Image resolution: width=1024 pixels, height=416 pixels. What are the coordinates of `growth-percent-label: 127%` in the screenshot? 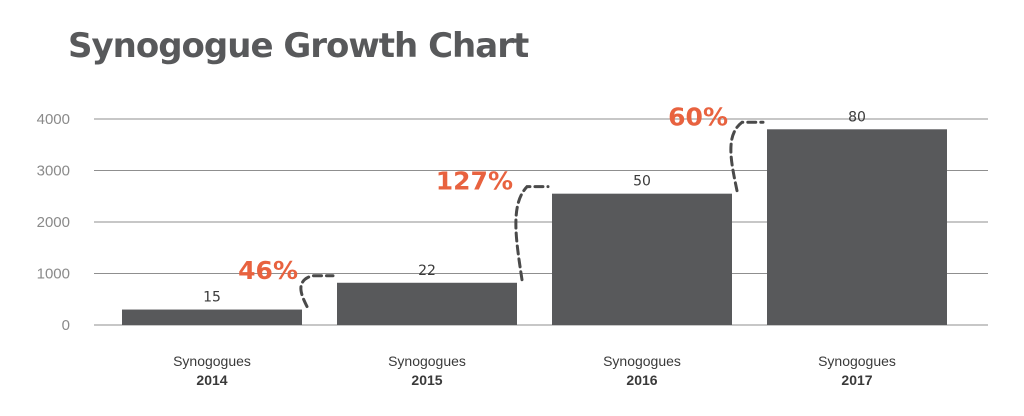 It's located at (474, 181).